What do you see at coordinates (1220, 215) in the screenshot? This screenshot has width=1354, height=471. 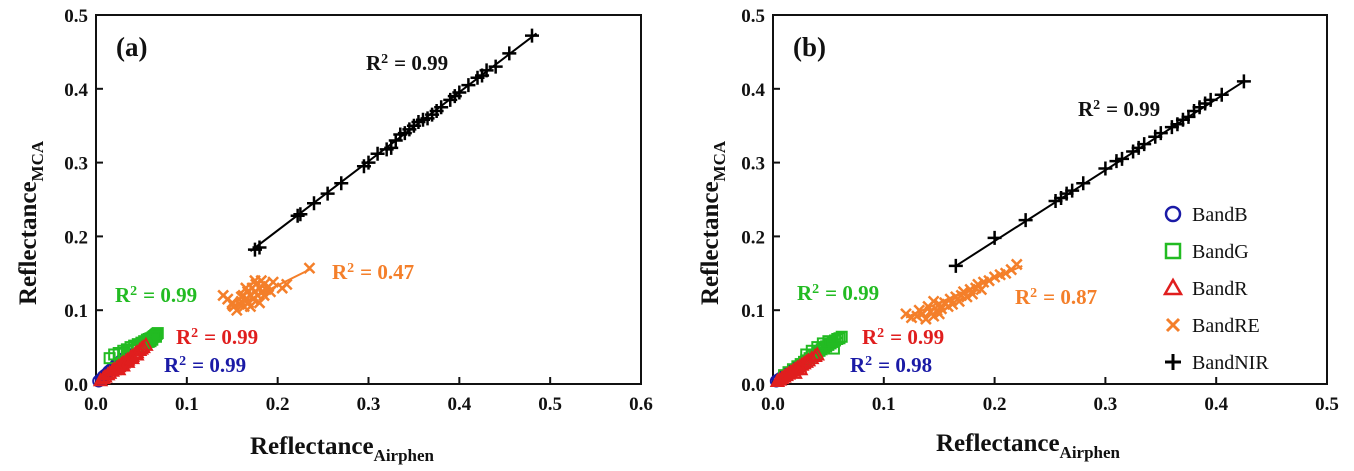 I see `legend-label-bandb: BandB` at bounding box center [1220, 215].